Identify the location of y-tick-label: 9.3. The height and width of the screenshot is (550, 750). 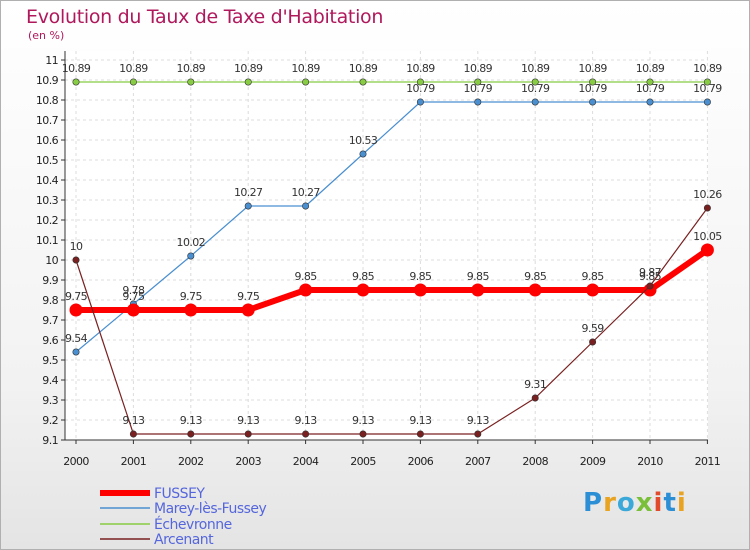
(50, 400).